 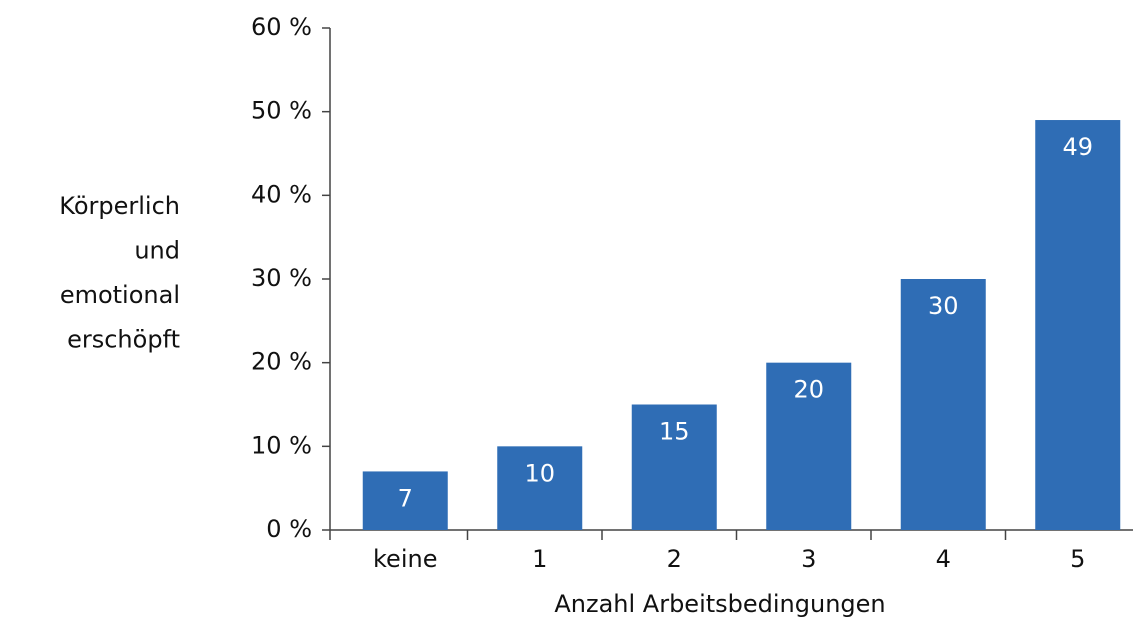 I want to click on y-tick-label: 20 %, so click(x=281, y=362).